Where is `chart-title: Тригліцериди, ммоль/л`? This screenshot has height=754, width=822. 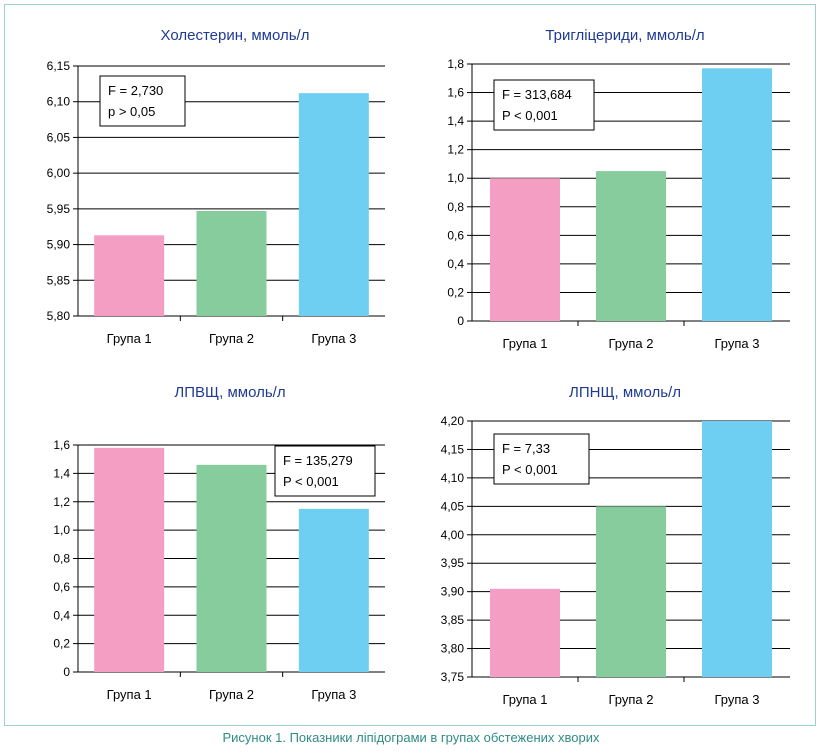 chart-title: Тригліцериди, ммоль/л is located at coordinates (624, 35).